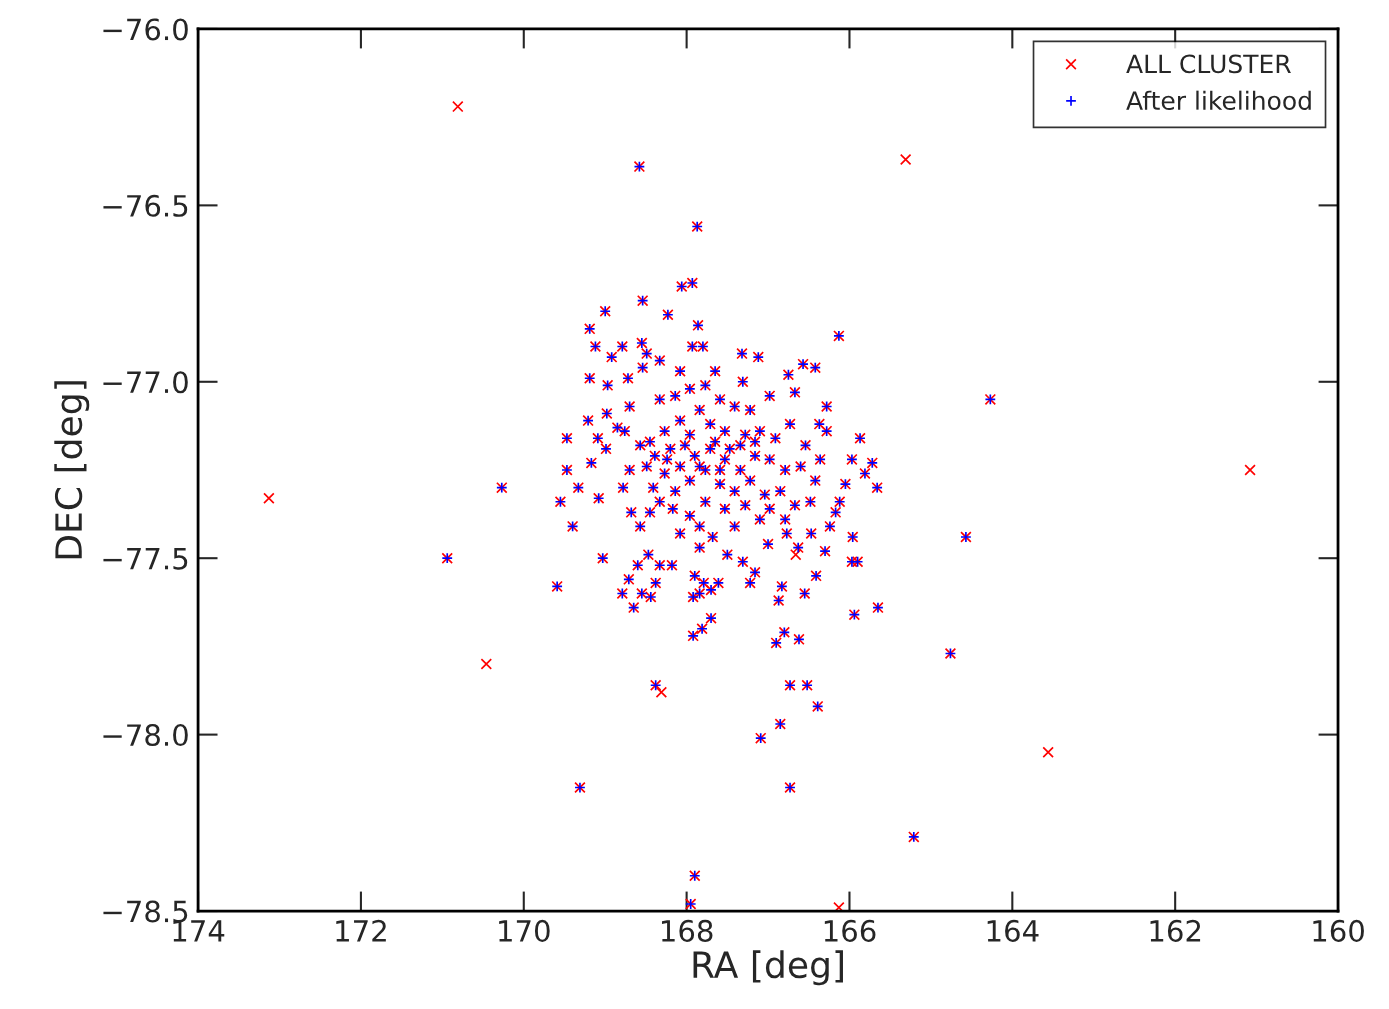 This screenshot has height=1009, width=1389. What do you see at coordinates (145, 735) in the screenshot?
I see `y-tick-label: −78.0` at bounding box center [145, 735].